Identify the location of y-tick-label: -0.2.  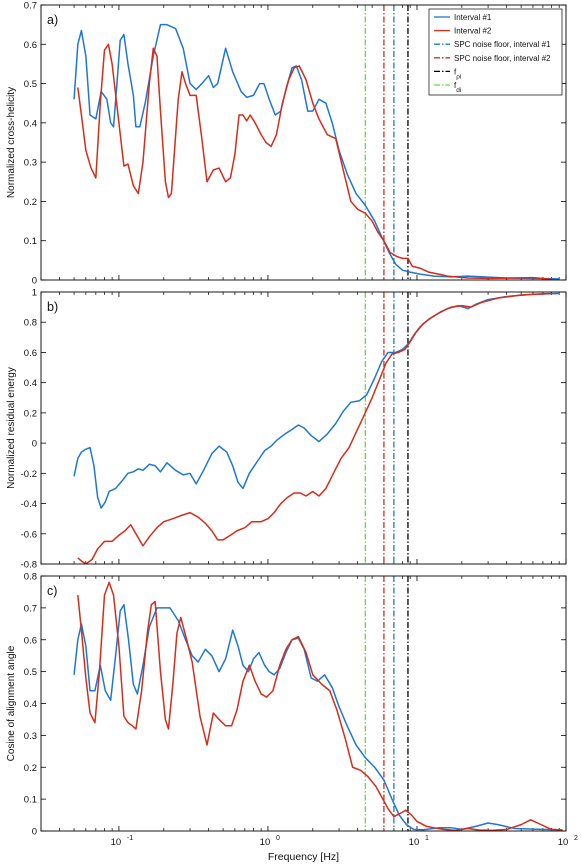
(29, 474).